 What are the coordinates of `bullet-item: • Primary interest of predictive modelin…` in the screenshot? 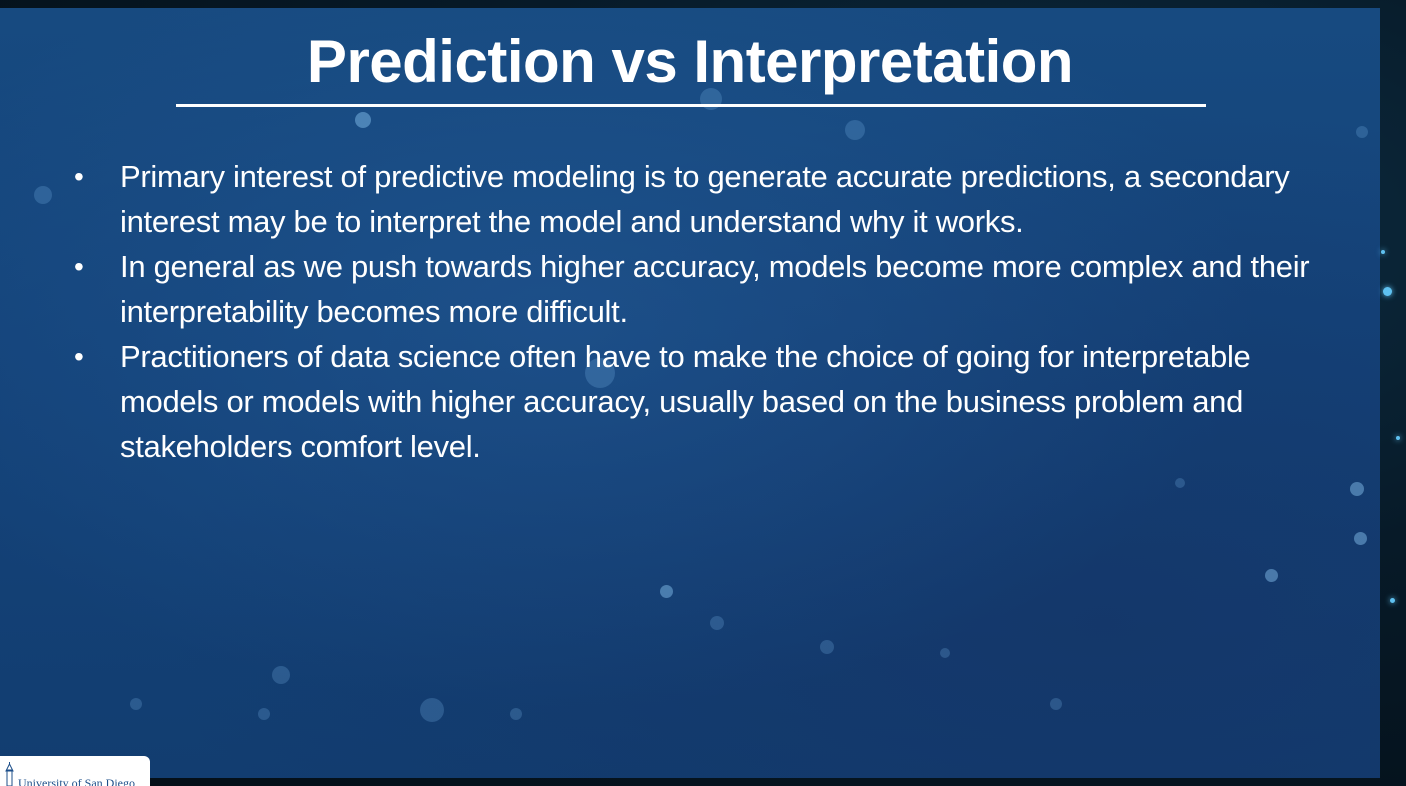 It's located at (692, 199).